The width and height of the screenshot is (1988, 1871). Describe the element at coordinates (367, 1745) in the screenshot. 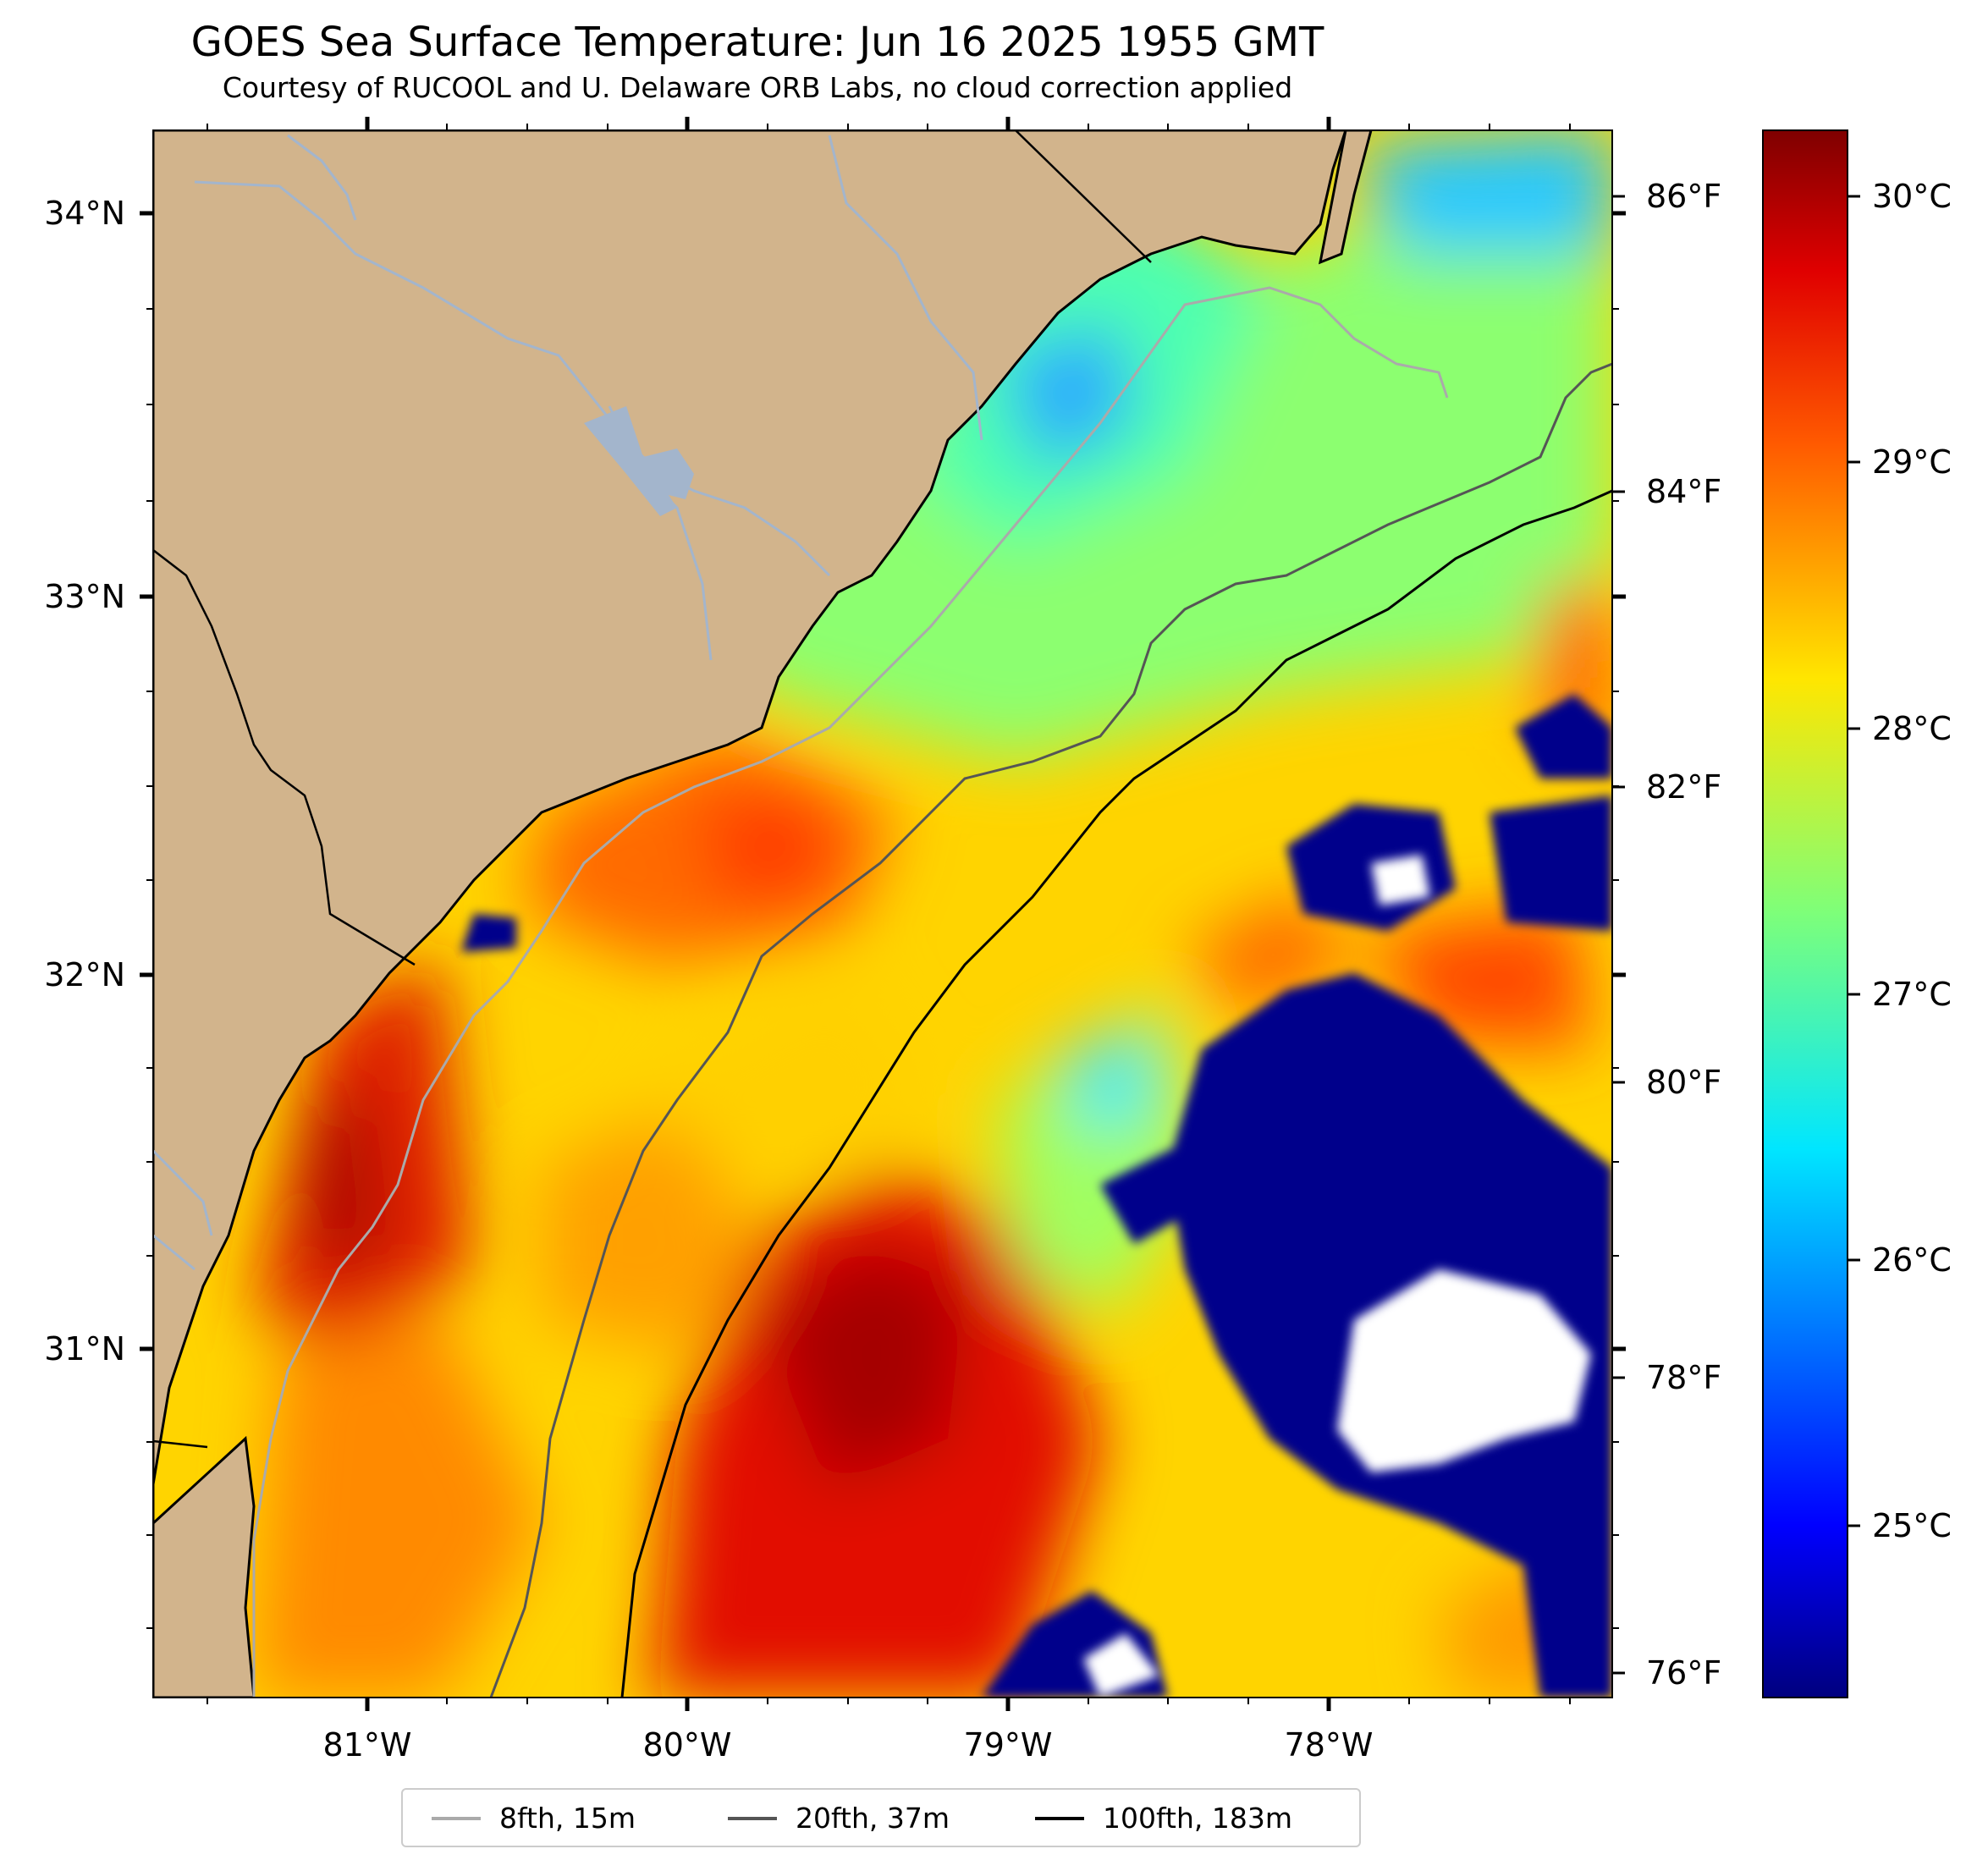

I see `lon-label-81w: 81°W` at that location.